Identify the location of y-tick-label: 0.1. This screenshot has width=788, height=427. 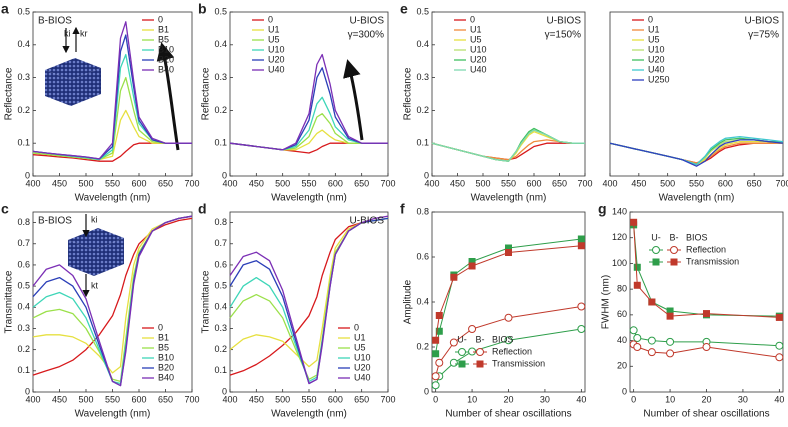
(220, 143).